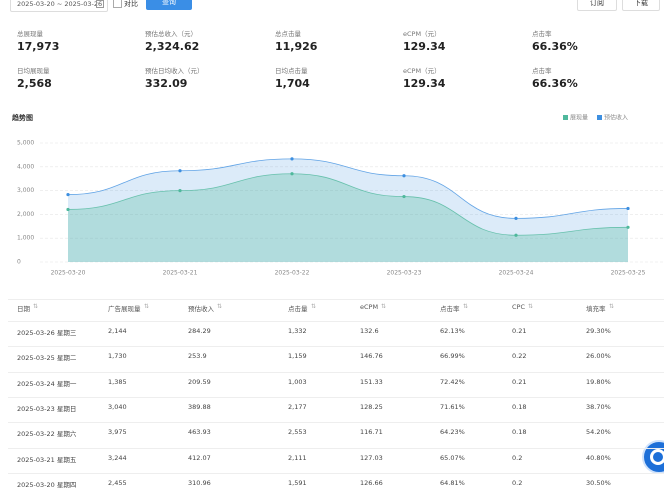 Image resolution: width=664 pixels, height=495 pixels. Describe the element at coordinates (297, 381) in the screenshot. I see `table-cell: 1,003` at that location.